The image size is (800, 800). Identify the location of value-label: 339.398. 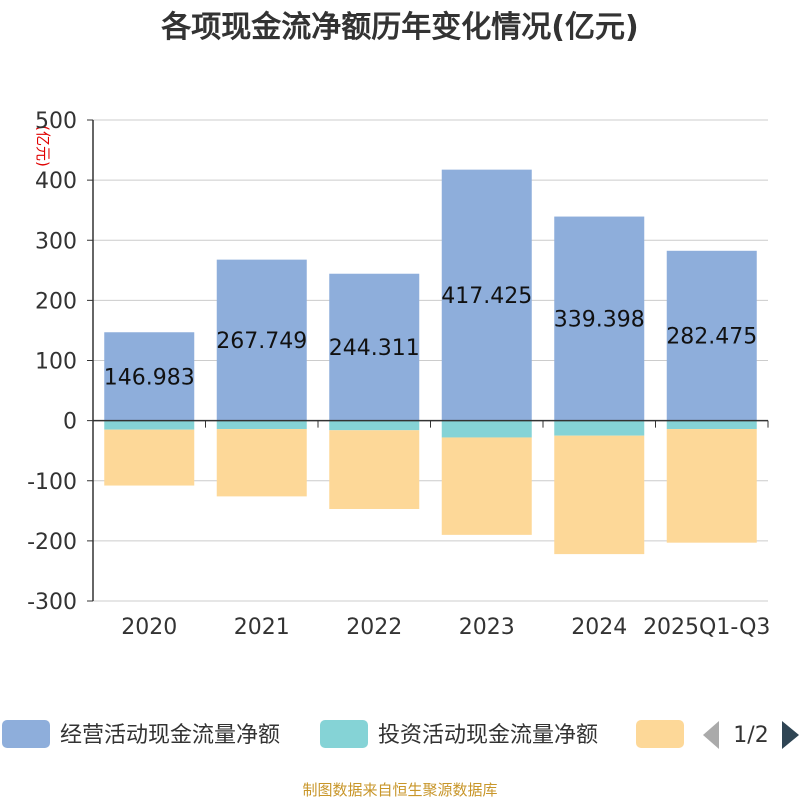
(599, 320).